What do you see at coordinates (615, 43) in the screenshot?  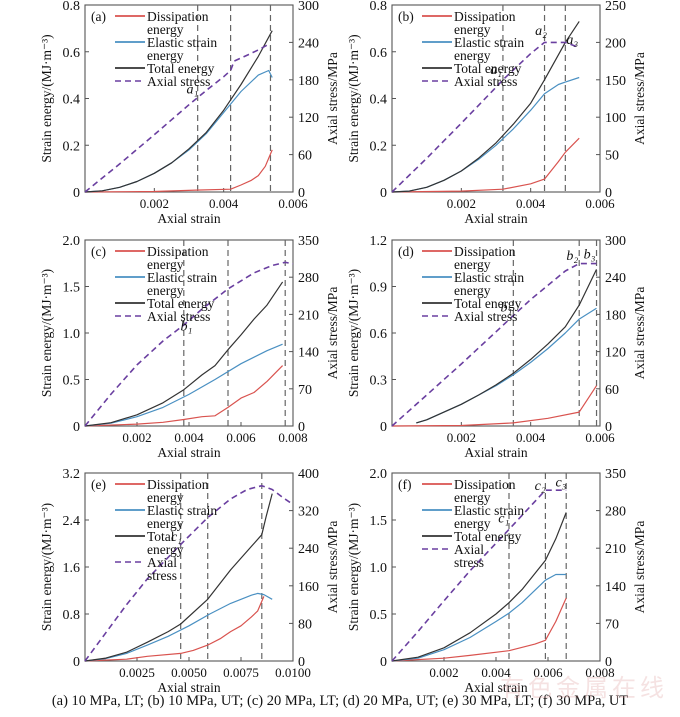 I see `y2-tick-label: 200` at bounding box center [615, 43].